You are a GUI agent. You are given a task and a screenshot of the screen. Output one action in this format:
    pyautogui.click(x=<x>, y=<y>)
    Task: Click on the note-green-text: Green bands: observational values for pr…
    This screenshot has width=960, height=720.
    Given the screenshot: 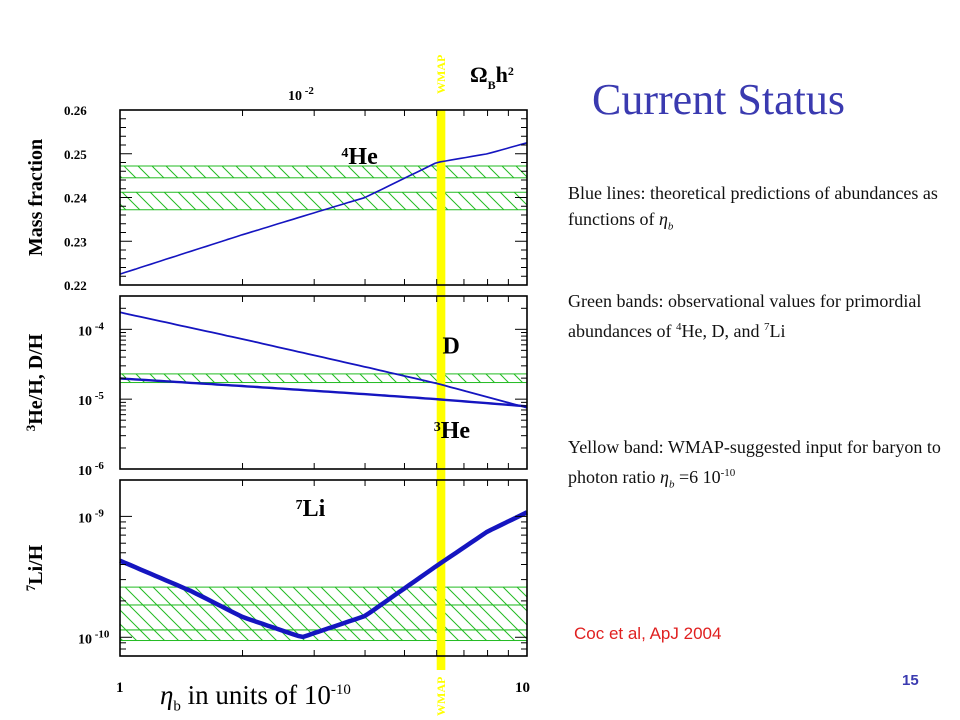 What is the action you would take?
    pyautogui.click(x=745, y=316)
    